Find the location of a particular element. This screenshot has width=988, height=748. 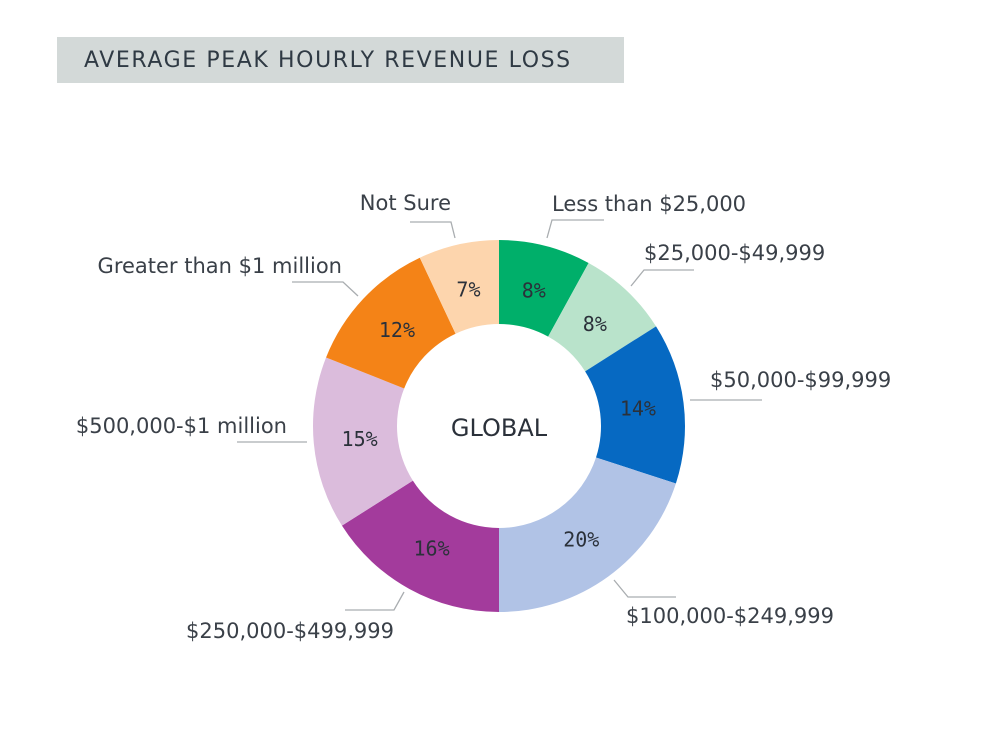

slice-percent-label: 16% is located at coordinates (431, 549).